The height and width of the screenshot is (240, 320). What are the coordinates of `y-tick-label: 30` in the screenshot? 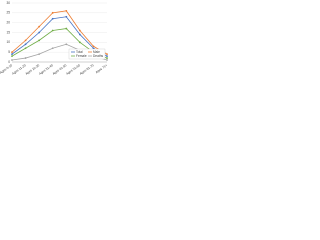 It's located at (8, 3).